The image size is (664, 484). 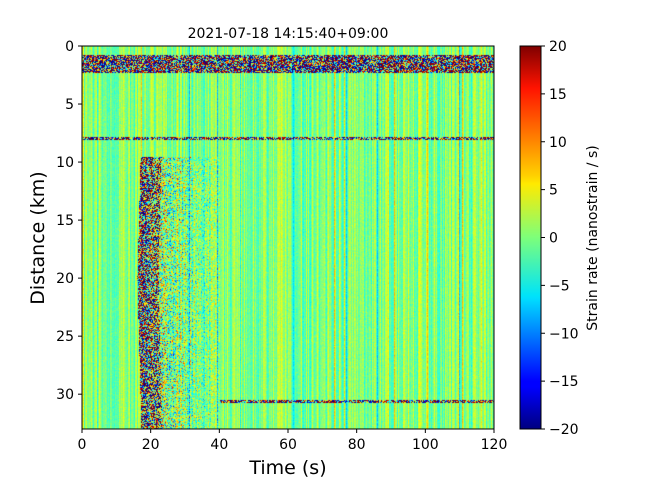 What do you see at coordinates (558, 47) in the screenshot?
I see `colorbar-tick-label: 20` at bounding box center [558, 47].